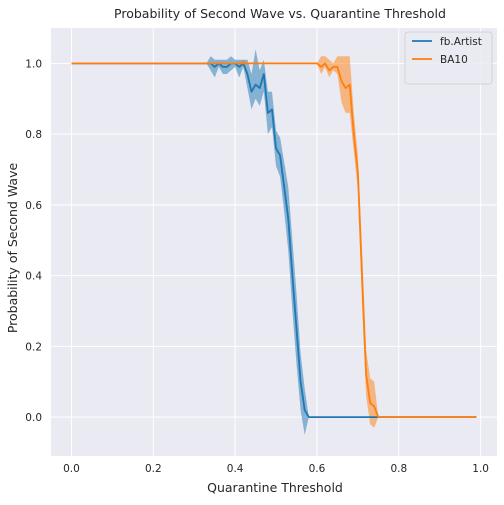  Describe the element at coordinates (71, 469) in the screenshot. I see `x-tick-label: 0.0` at that location.